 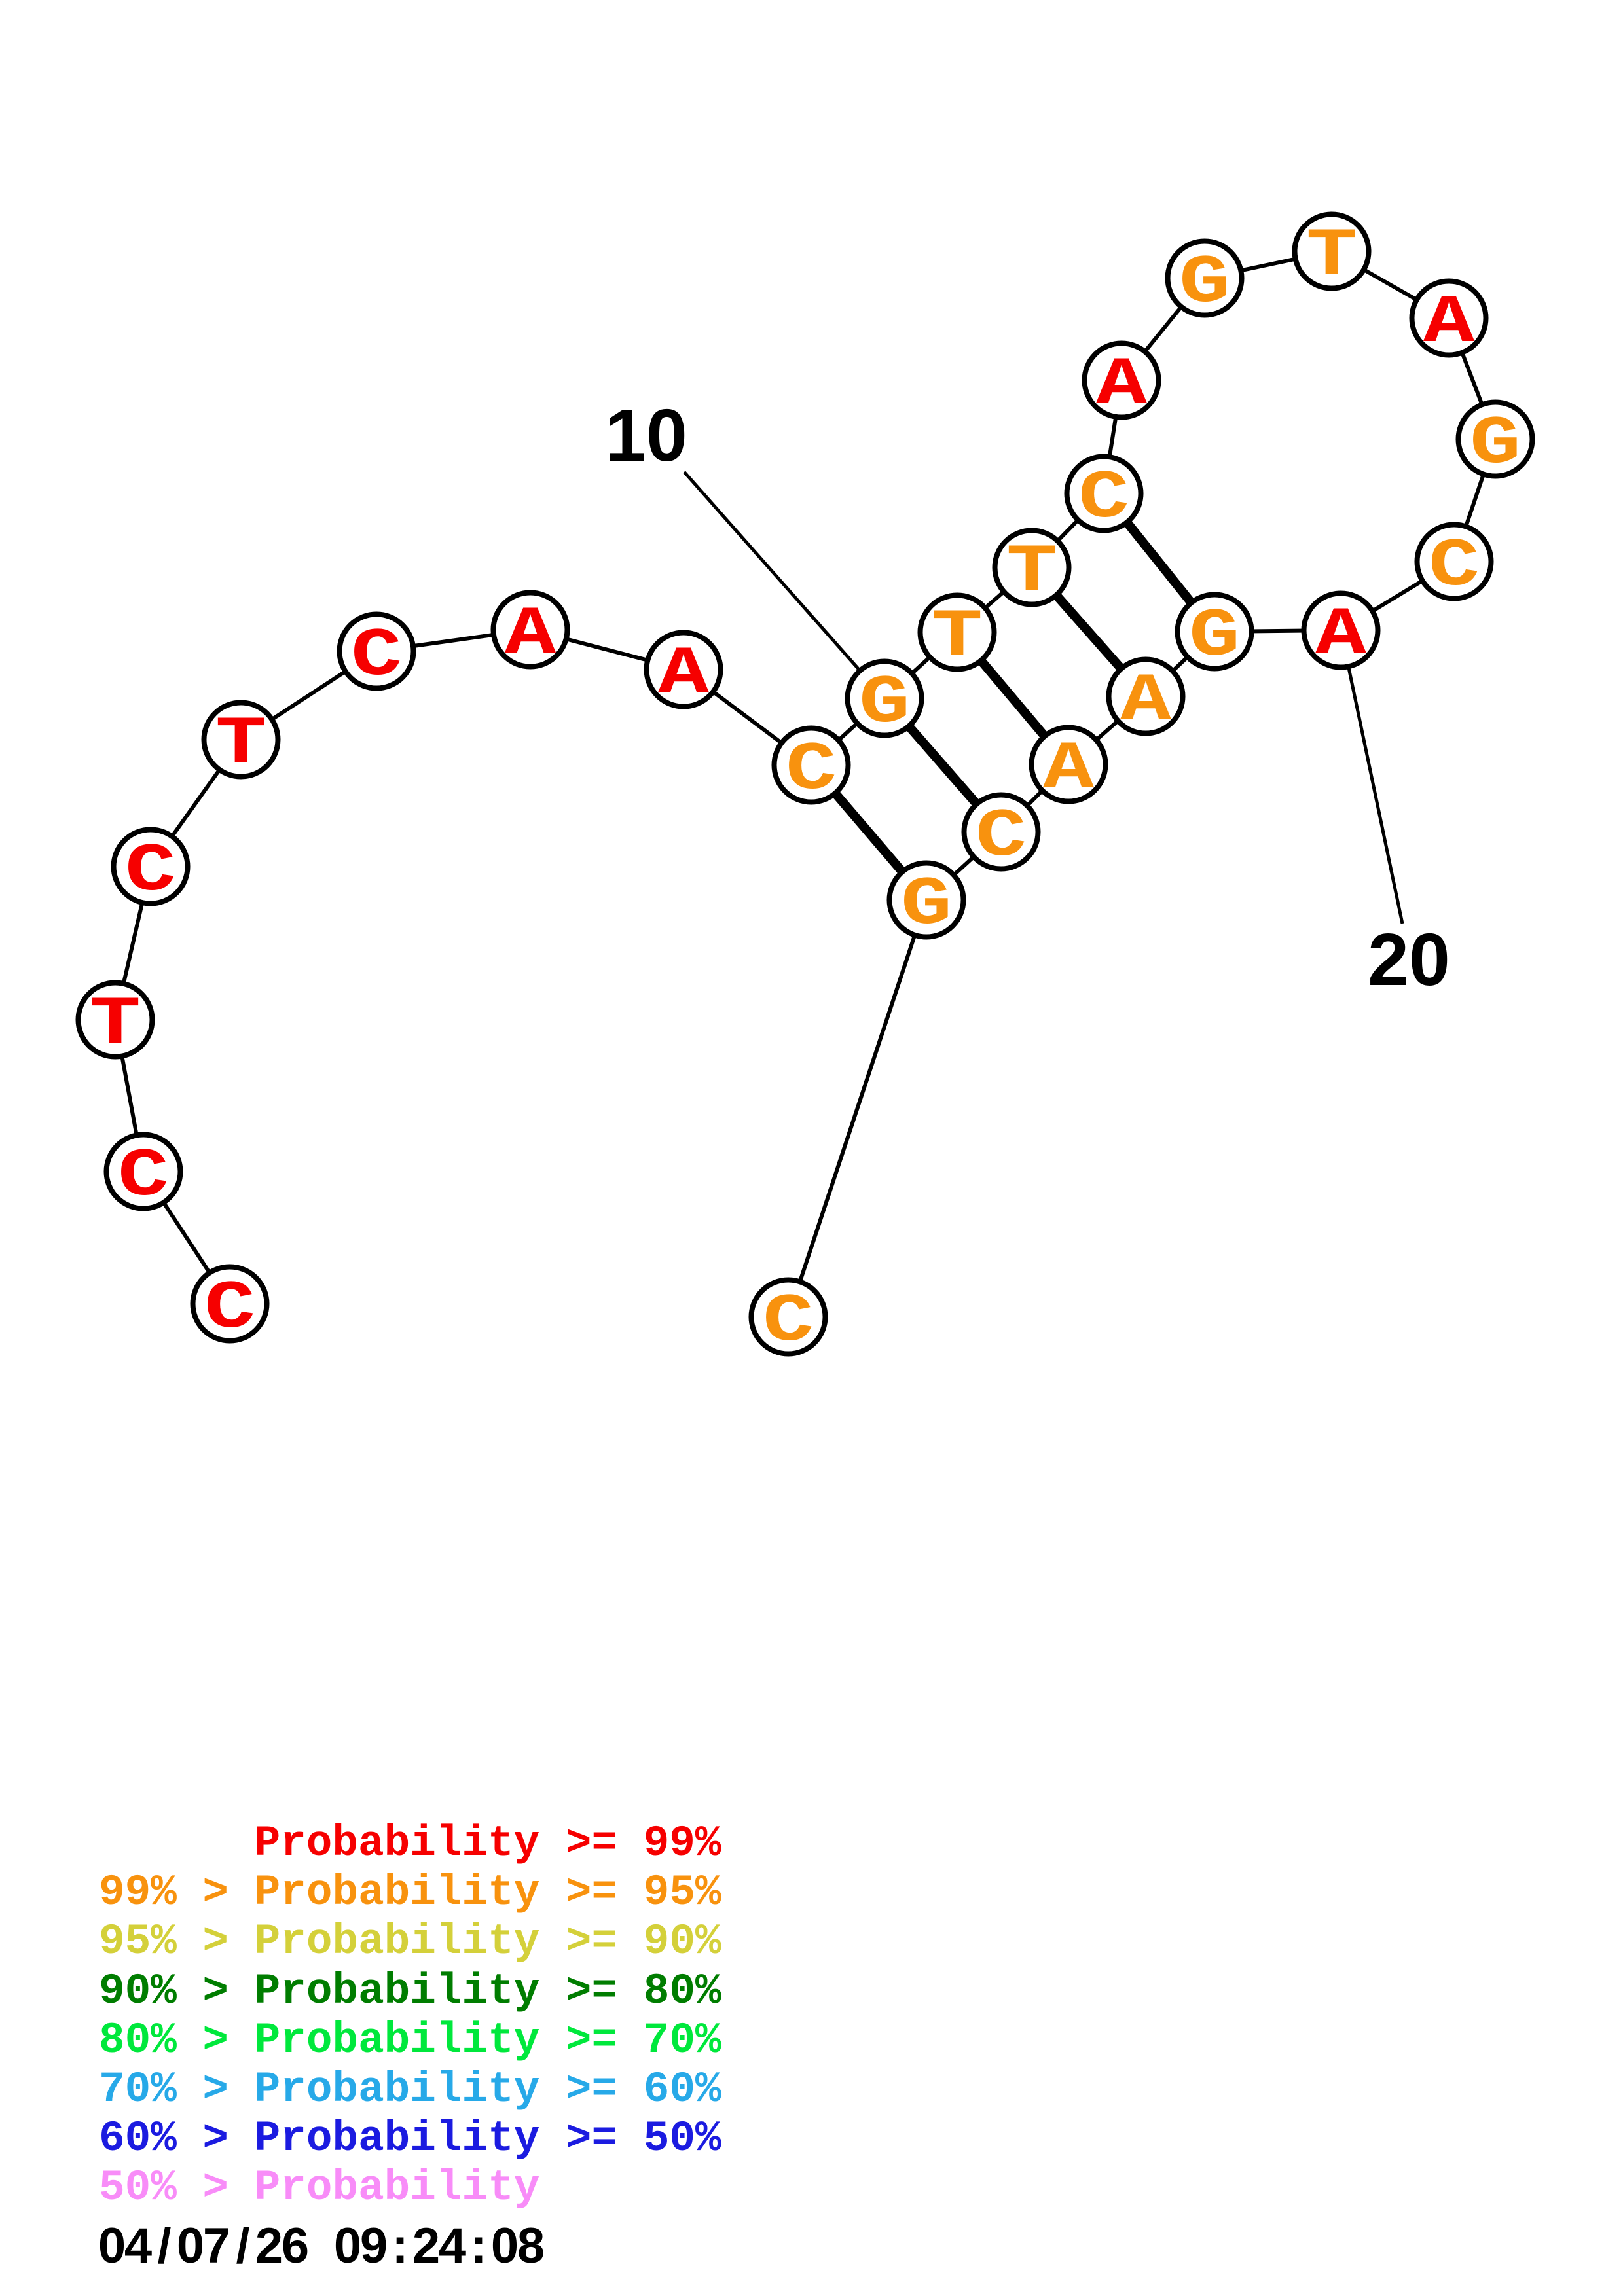 I want to click on svg-text: 90% > Probability >= 80%, so click(x=410, y=1991).